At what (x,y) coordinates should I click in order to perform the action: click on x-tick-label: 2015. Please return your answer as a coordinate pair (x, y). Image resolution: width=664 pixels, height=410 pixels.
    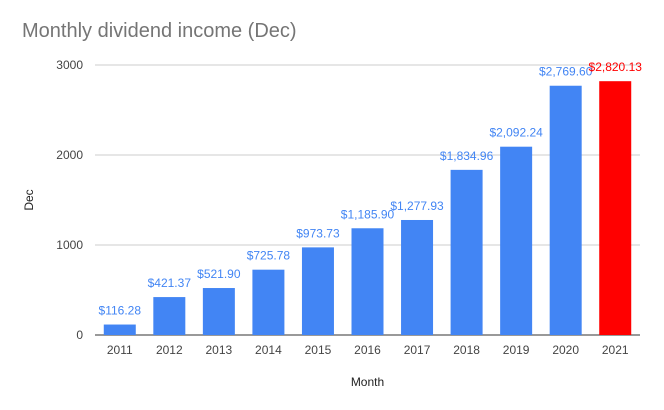
    Looking at the image, I should click on (318, 350).